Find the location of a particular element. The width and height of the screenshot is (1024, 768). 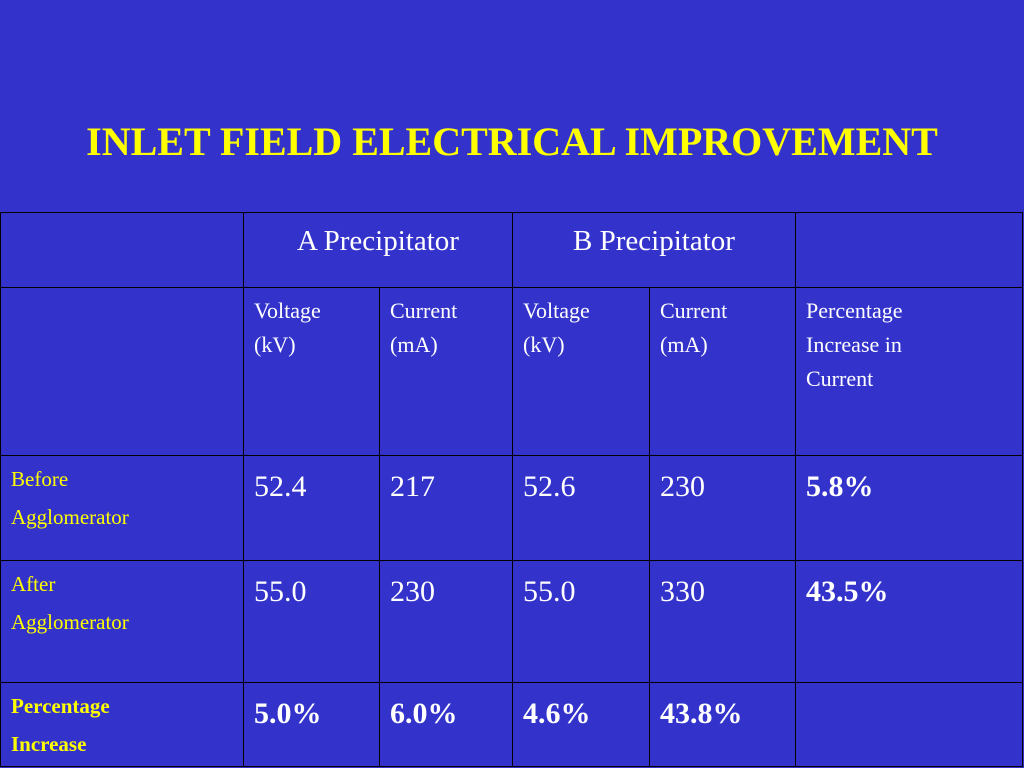

value-cell: 52.4 is located at coordinates (311, 508).